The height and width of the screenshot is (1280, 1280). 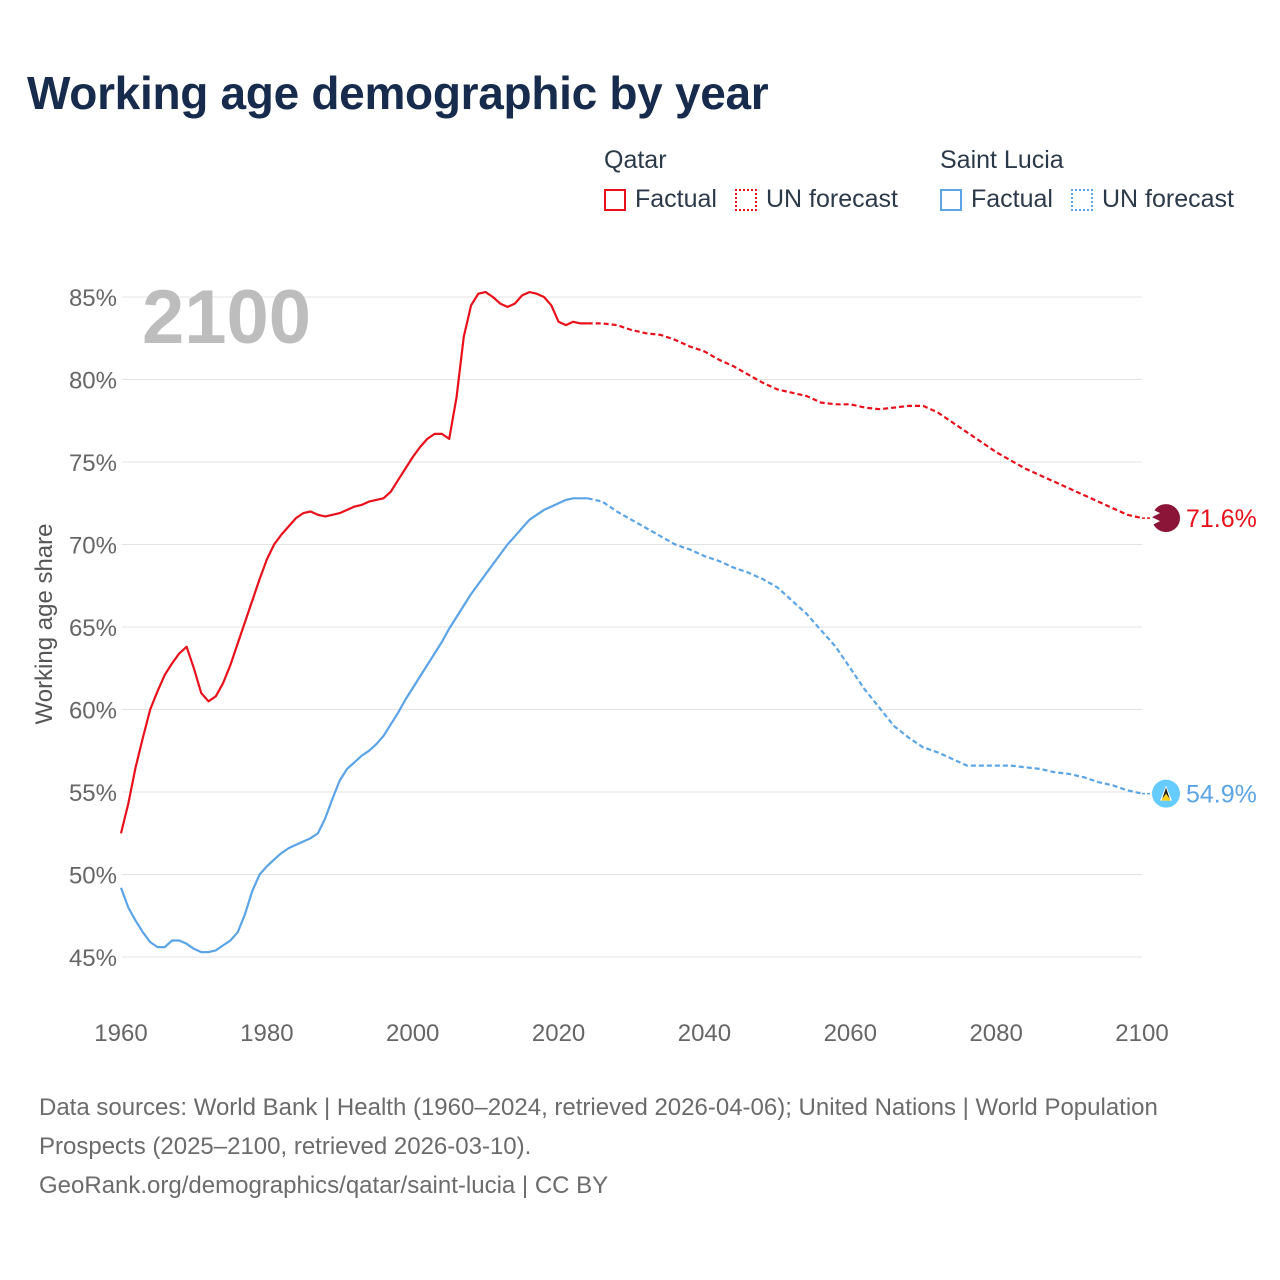 I want to click on series-line-saint-lucia-factual, so click(x=353, y=725).